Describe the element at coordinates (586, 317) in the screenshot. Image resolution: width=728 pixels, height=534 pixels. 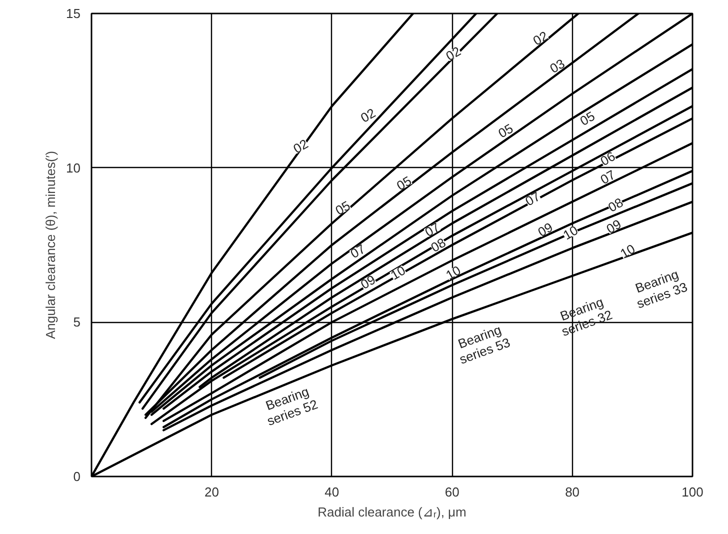
I see `annotation: Bearing series 32` at that location.